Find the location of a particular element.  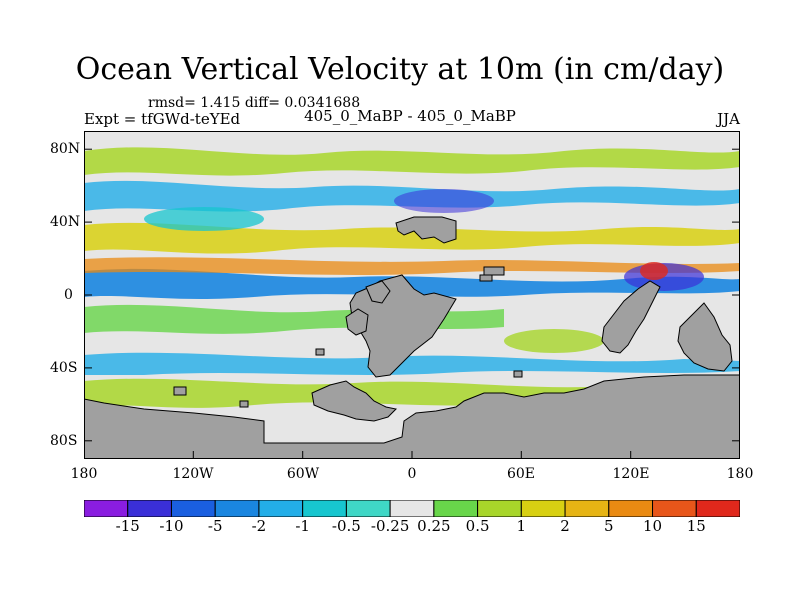

colorbar-label: -5 is located at coordinates (215, 526).